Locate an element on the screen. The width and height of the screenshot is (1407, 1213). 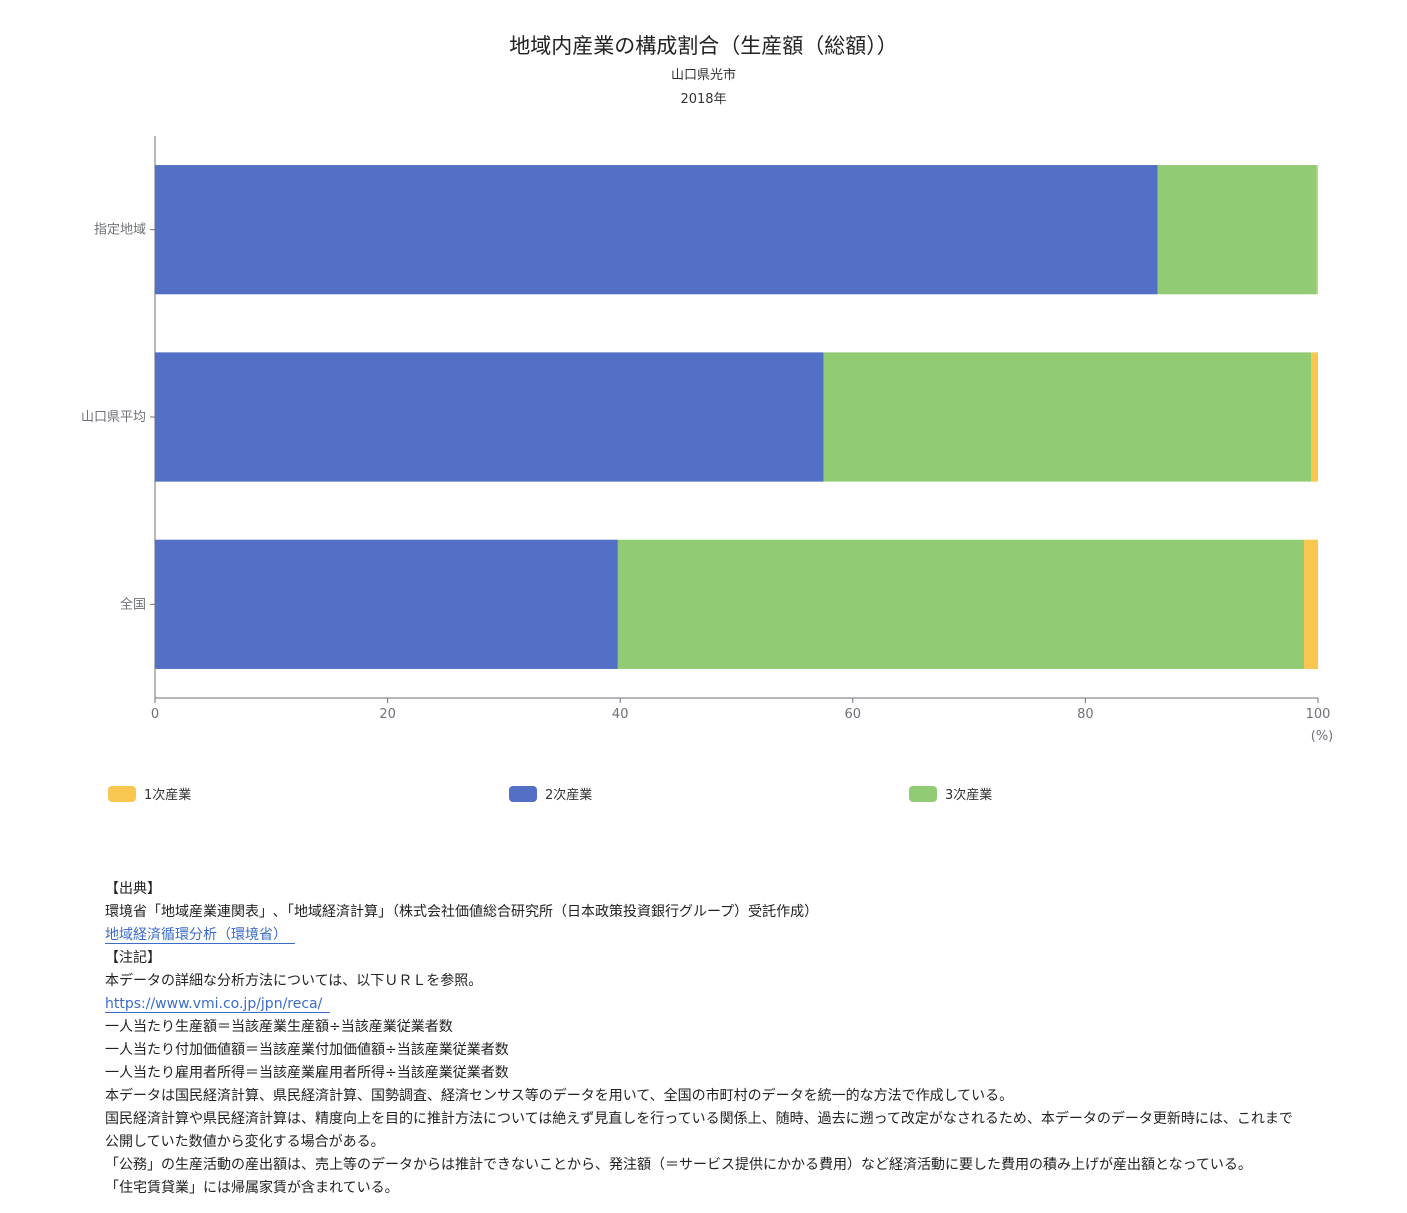
chart-subtitle-region: 山口県光市 is located at coordinates (703, 75).